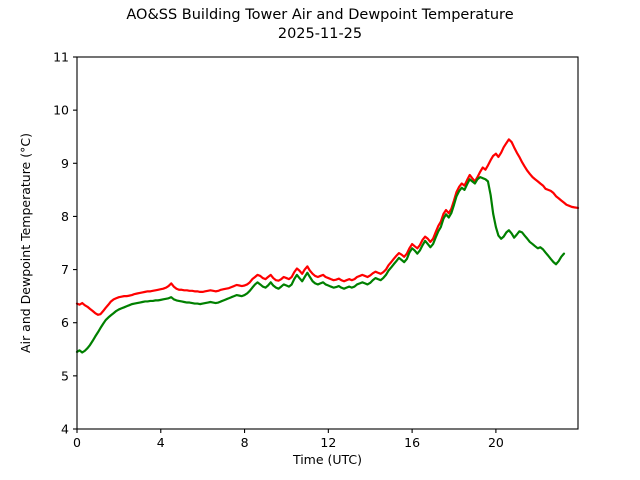  I want to click on y-tick-label: 8, so click(65, 216).